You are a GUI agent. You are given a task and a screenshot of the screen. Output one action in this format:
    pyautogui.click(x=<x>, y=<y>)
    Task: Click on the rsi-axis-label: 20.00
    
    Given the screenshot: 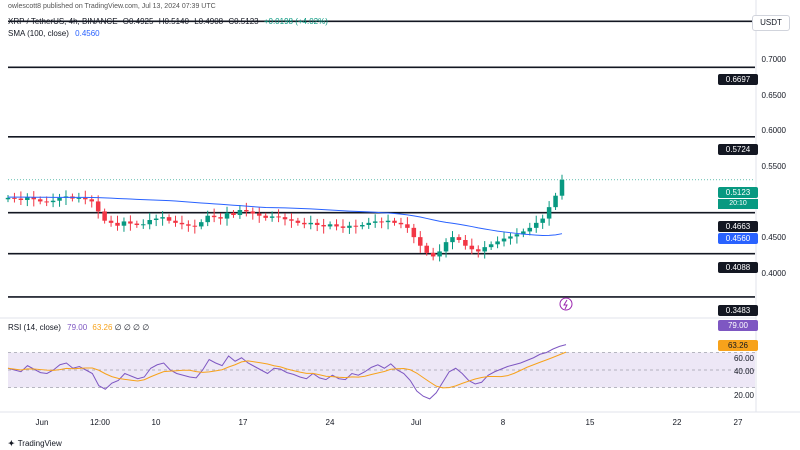 What is the action you would take?
    pyautogui.click(x=743, y=395)
    